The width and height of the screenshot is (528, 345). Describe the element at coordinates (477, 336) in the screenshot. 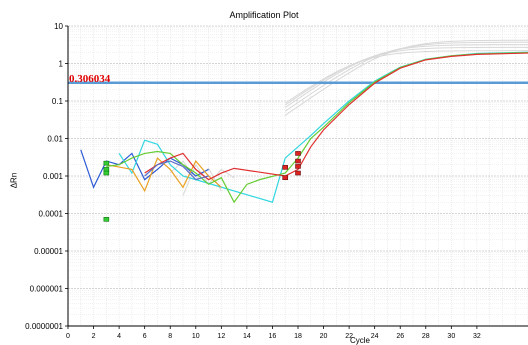

I see `x-tick-label: 32` at that location.